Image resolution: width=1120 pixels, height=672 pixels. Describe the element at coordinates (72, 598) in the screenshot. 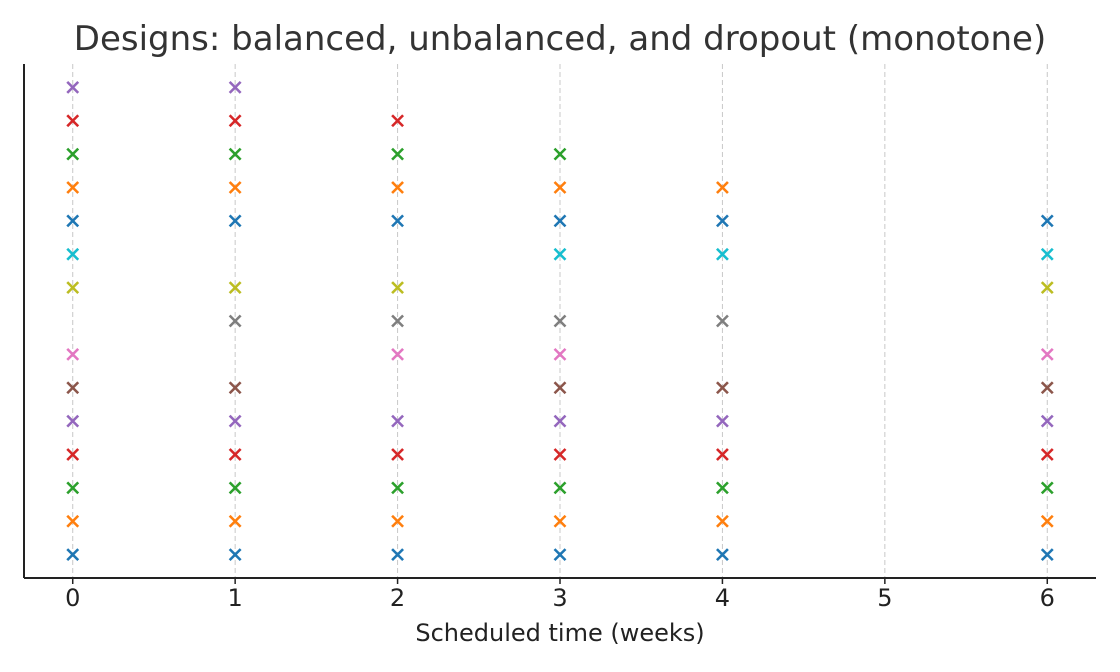

I see `x-tick-label-0: 0` at that location.